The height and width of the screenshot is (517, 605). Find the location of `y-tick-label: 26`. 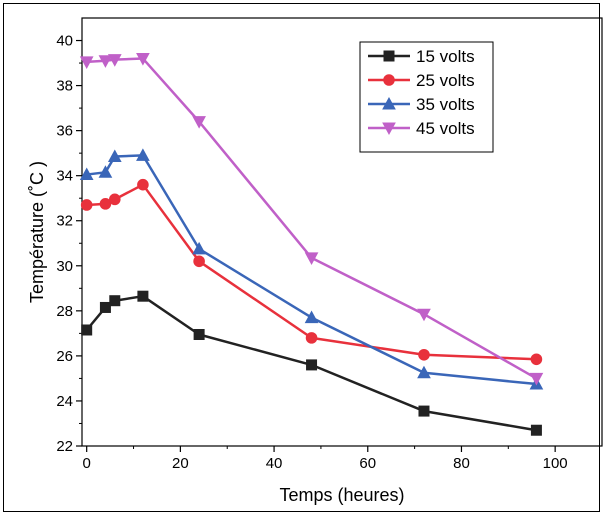

y-tick-label: 26 is located at coordinates (64, 356).